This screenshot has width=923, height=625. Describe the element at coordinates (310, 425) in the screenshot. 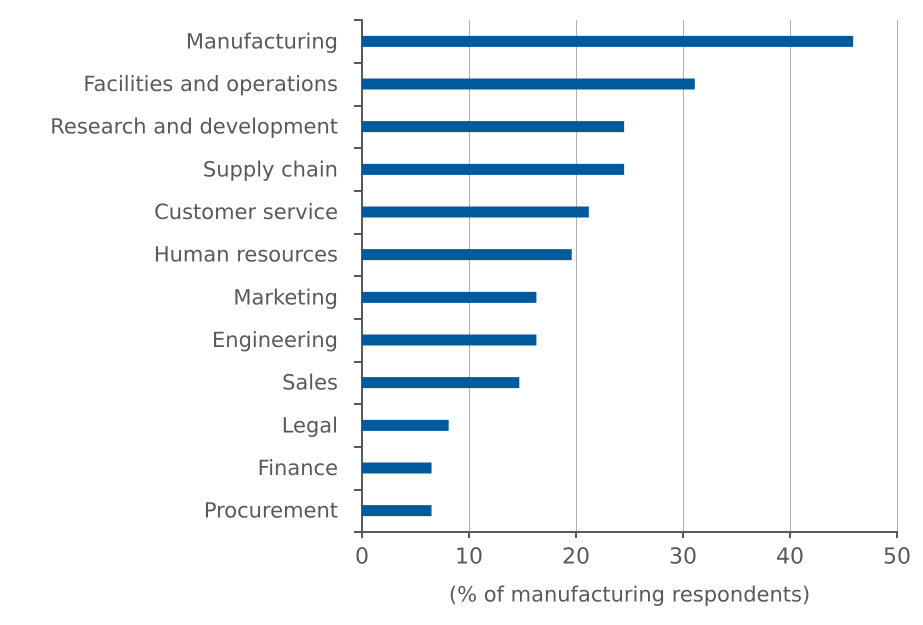

I see `y-tick-label: Legal` at that location.